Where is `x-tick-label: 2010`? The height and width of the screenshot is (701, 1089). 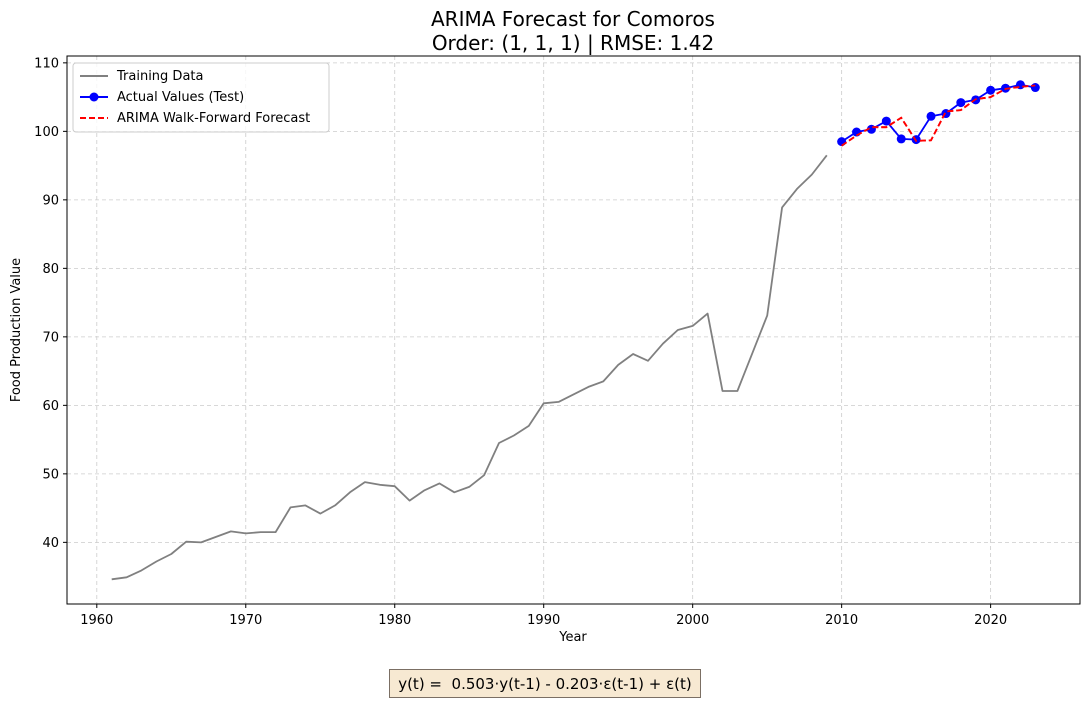 x-tick-label: 2010 is located at coordinates (841, 620).